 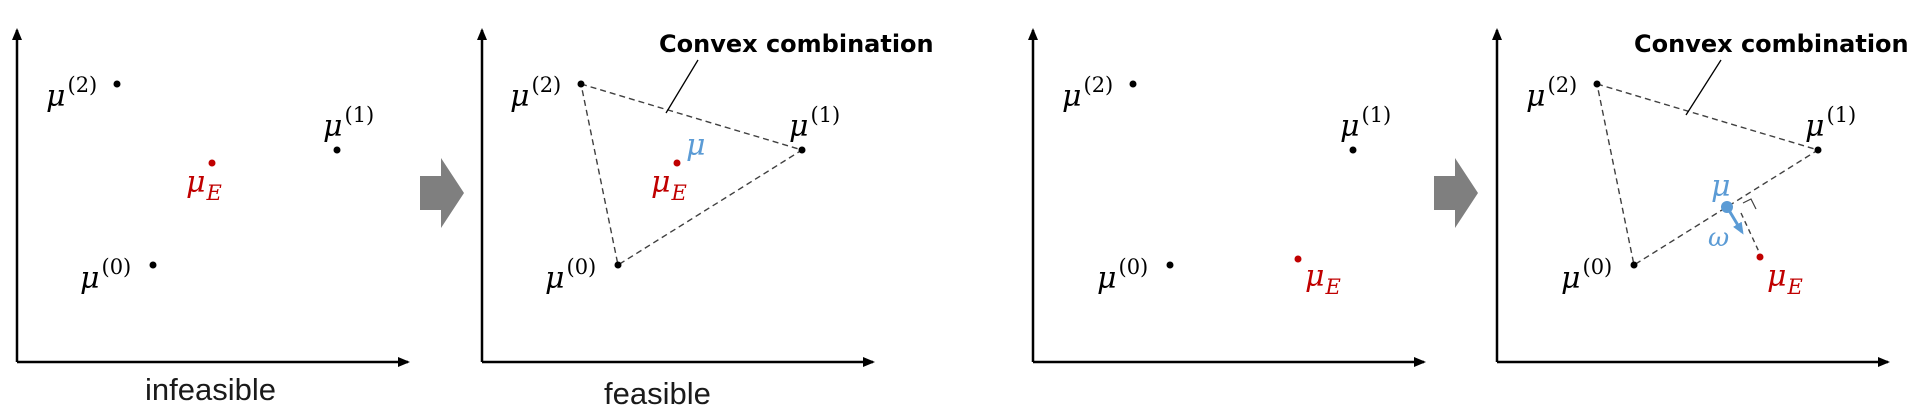 What do you see at coordinates (1749, 204) in the screenshot?
I see `right-angle-marker` at bounding box center [1749, 204].